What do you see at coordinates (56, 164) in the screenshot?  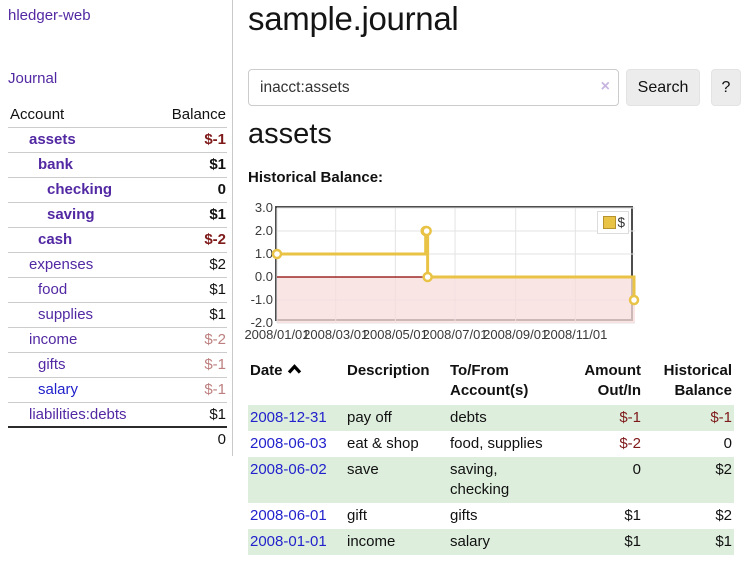 I see `sidebar-account-link: bank` at bounding box center [56, 164].